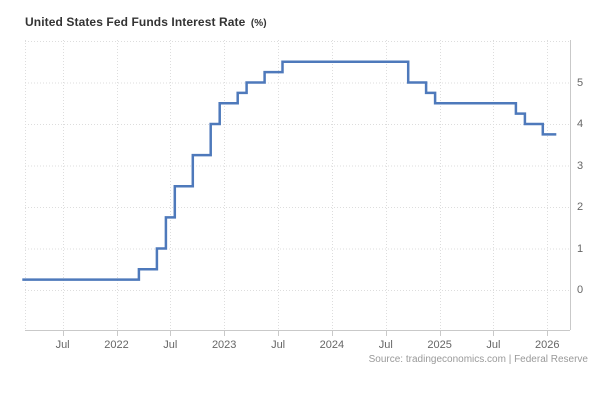 The height and width of the screenshot is (409, 600). What do you see at coordinates (580, 82) in the screenshot?
I see `y-axis-tick-label: 5` at bounding box center [580, 82].